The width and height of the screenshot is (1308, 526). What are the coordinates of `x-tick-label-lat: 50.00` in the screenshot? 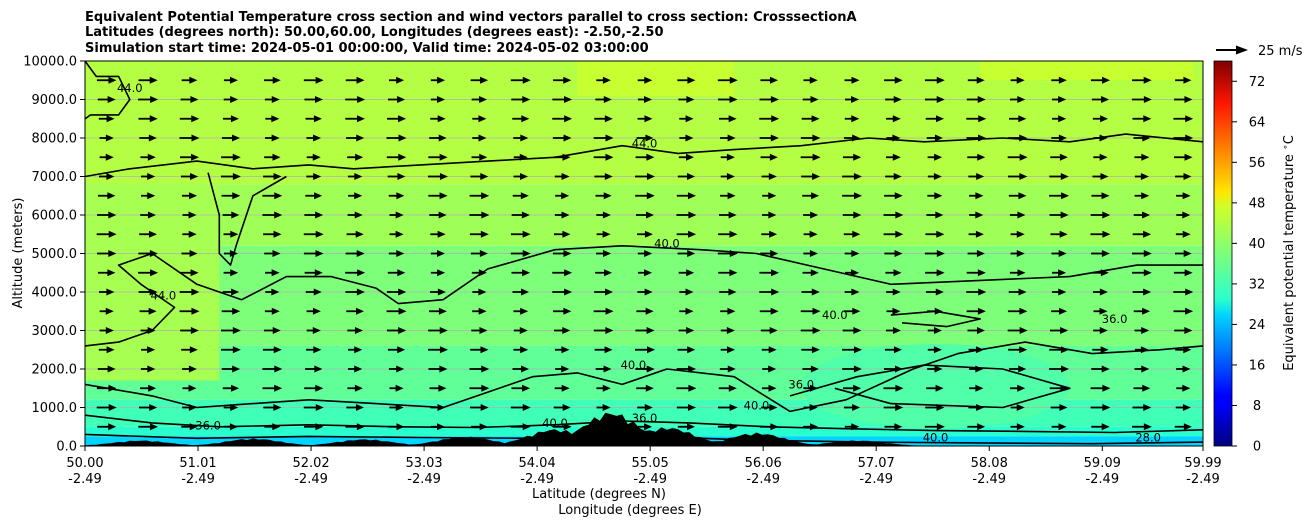 It's located at (84, 463).